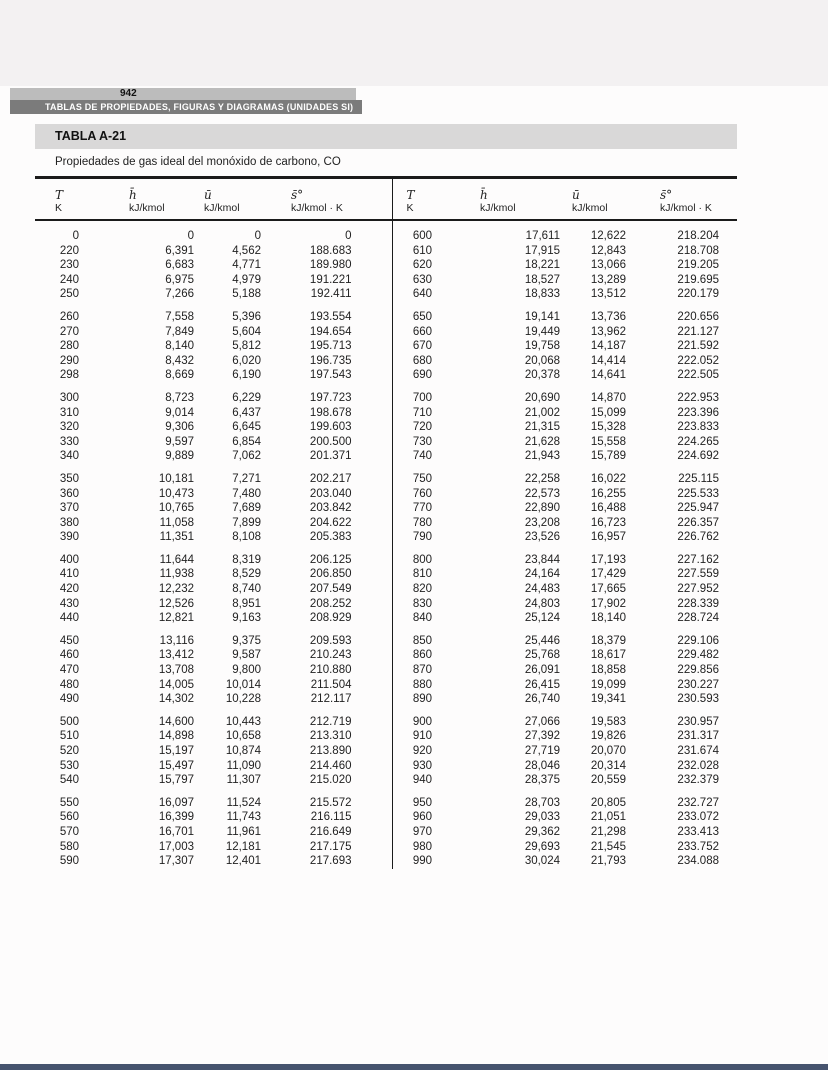 This screenshot has height=1070, width=828. Describe the element at coordinates (330, 478) in the screenshot. I see `cell: 202.217` at that location.